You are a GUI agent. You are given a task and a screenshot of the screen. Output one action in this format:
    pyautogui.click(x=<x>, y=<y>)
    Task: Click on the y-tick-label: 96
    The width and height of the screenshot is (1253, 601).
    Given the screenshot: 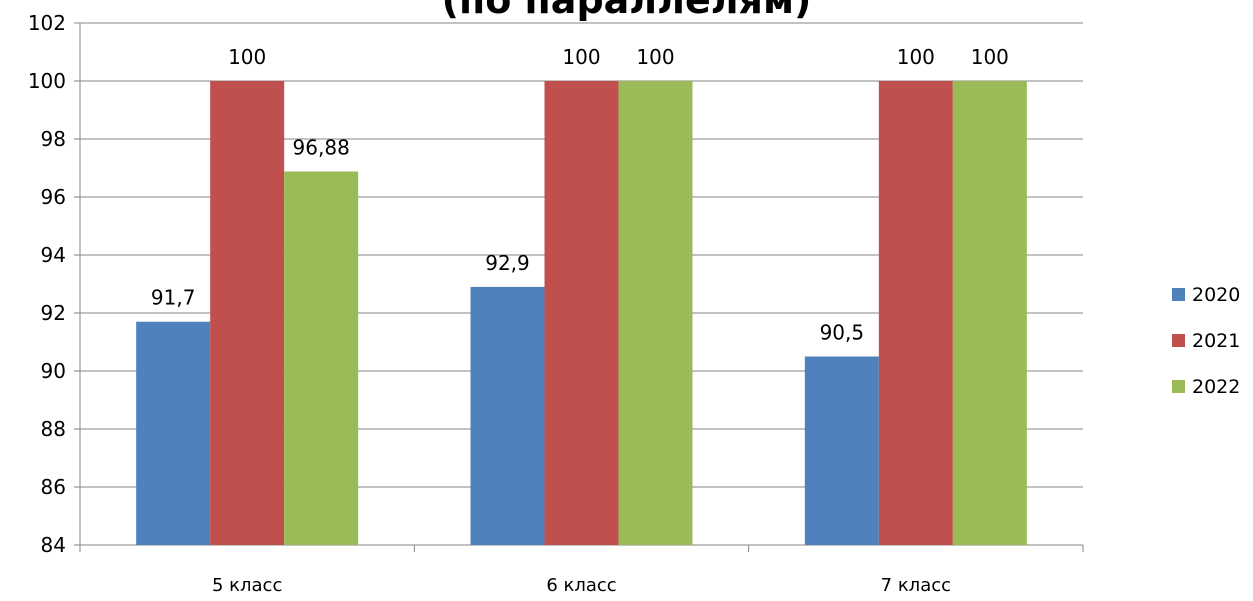 What is the action you would take?
    pyautogui.click(x=53, y=197)
    